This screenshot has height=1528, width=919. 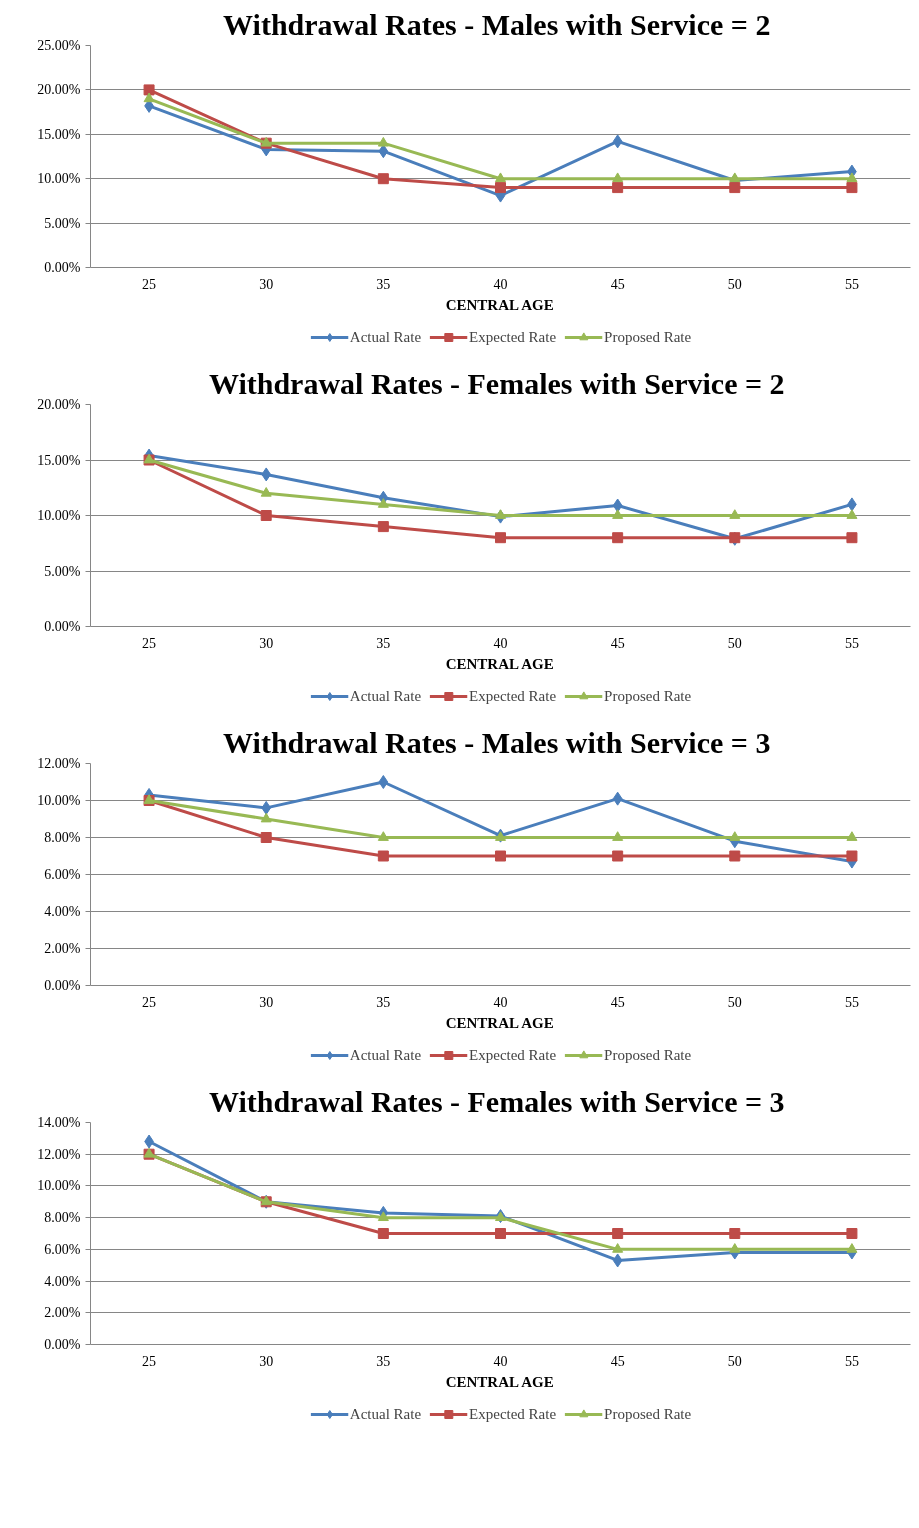 I want to click on y-tick-label: 14.00%, so click(x=59, y=1122).